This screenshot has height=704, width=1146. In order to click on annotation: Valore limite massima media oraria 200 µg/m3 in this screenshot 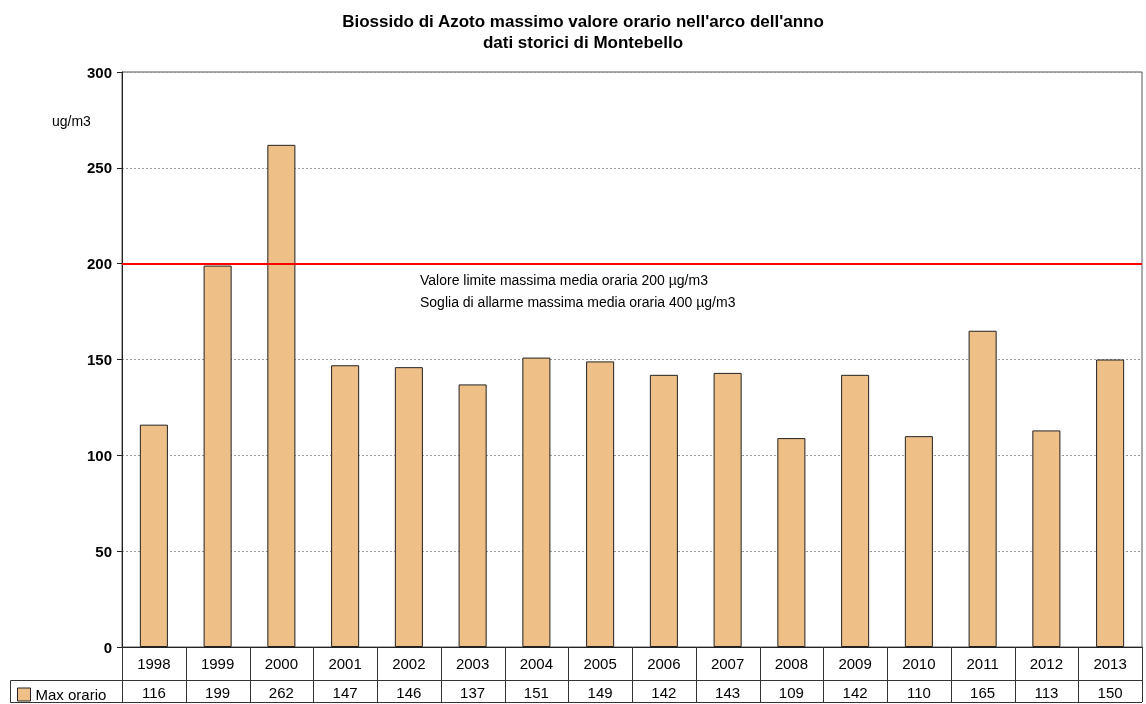, I will do `click(564, 280)`.